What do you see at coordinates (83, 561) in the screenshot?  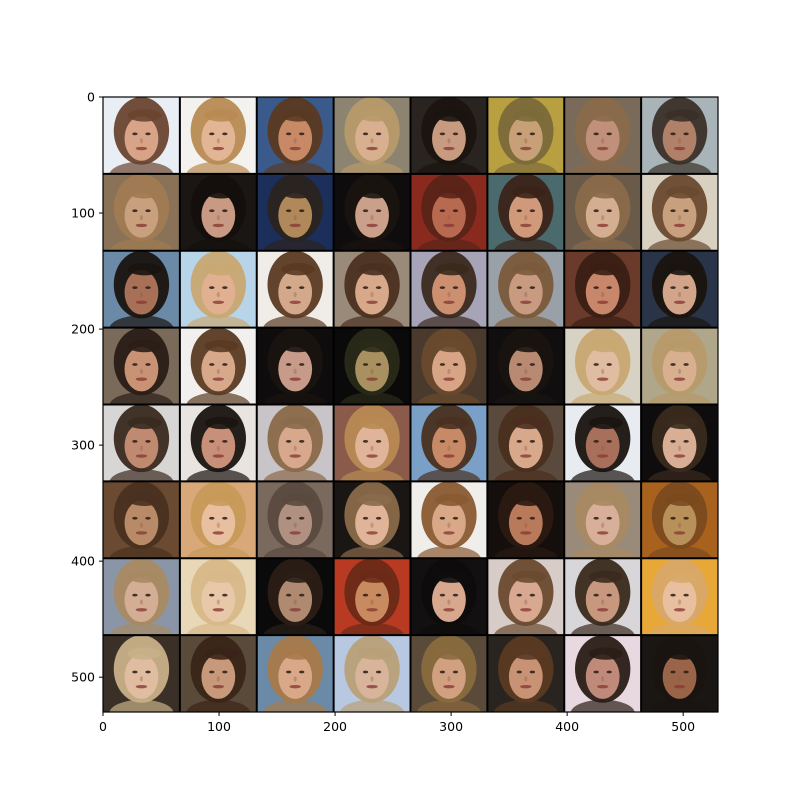 I see `y-tick-label: 400` at bounding box center [83, 561].